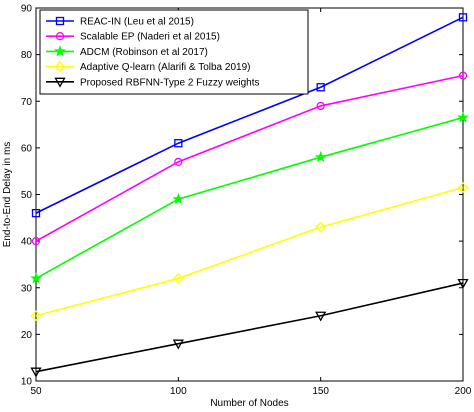 The image size is (474, 412). I want to click on y-tick-label: 80, so click(27, 55).